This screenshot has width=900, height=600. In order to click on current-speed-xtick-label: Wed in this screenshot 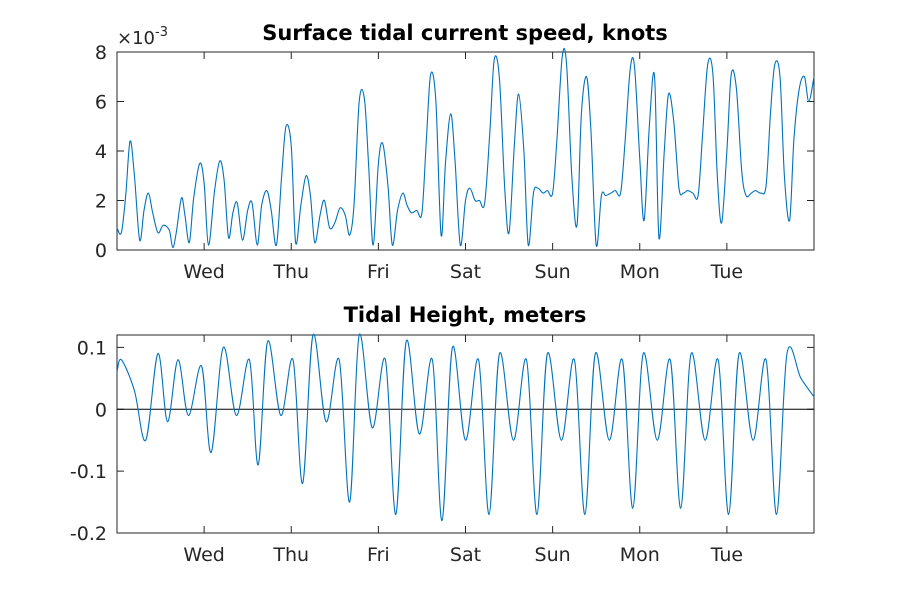, I will do `click(203, 272)`.